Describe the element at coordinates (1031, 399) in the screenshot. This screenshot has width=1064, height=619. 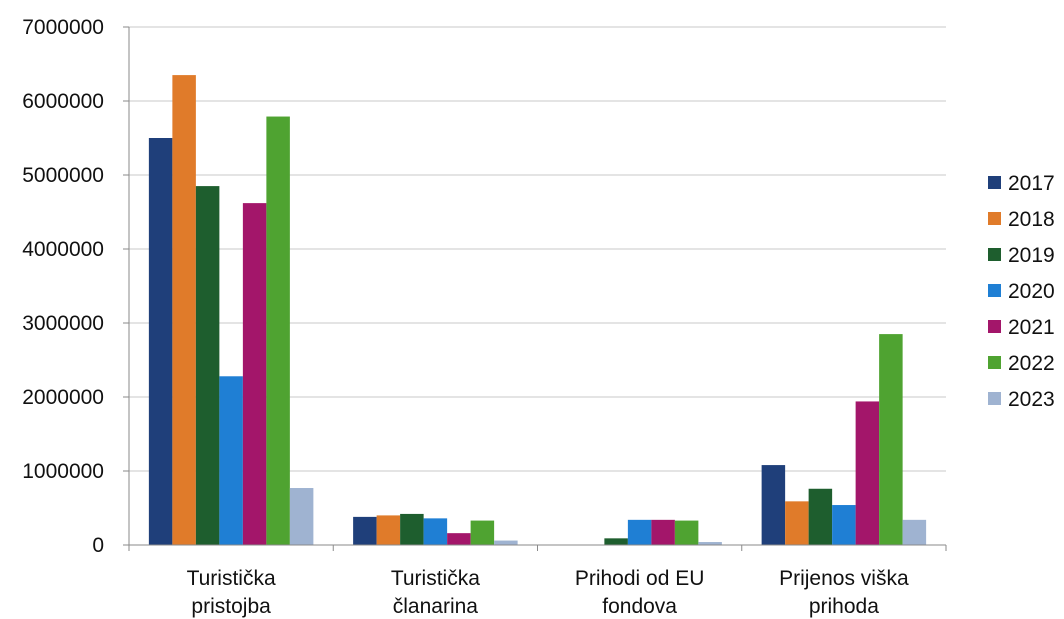
I see `legend-label-2023: 2023` at that location.